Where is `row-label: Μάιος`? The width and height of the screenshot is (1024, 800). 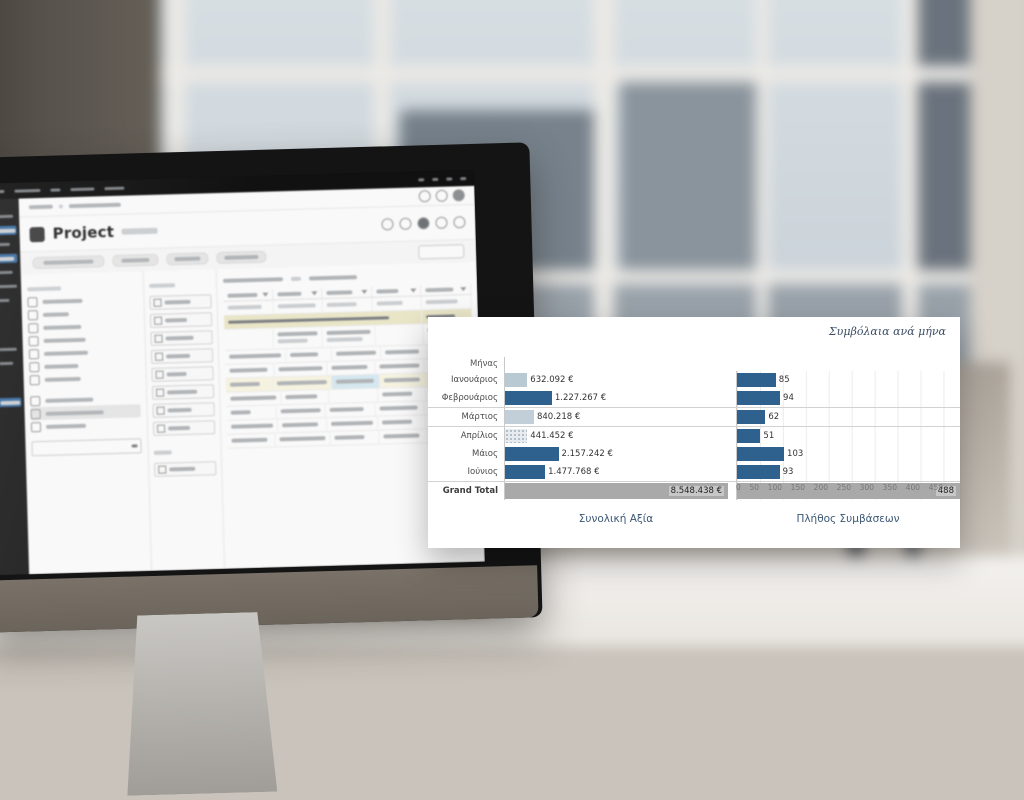 row-label: Μάιος is located at coordinates (484, 454).